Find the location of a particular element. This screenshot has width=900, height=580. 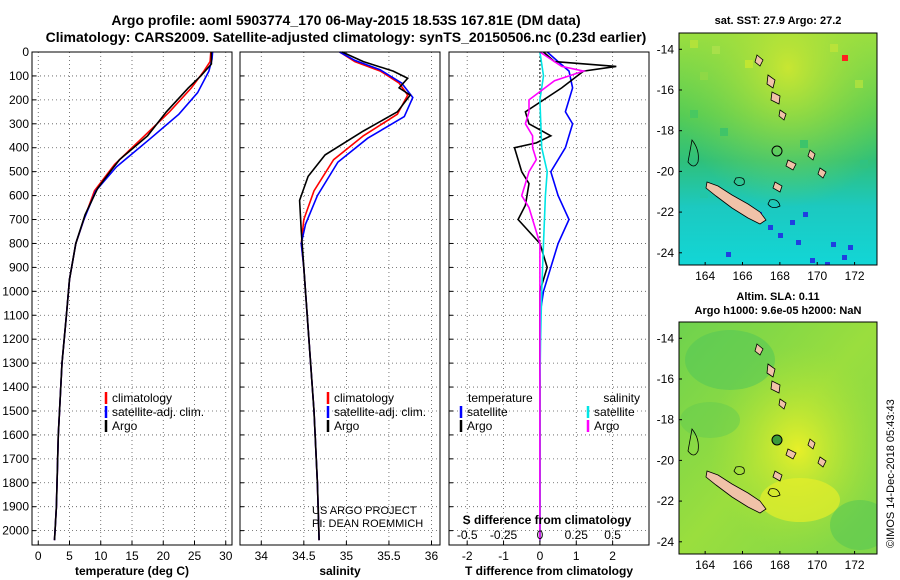

x-tick-label: 36 is located at coordinates (432, 556).